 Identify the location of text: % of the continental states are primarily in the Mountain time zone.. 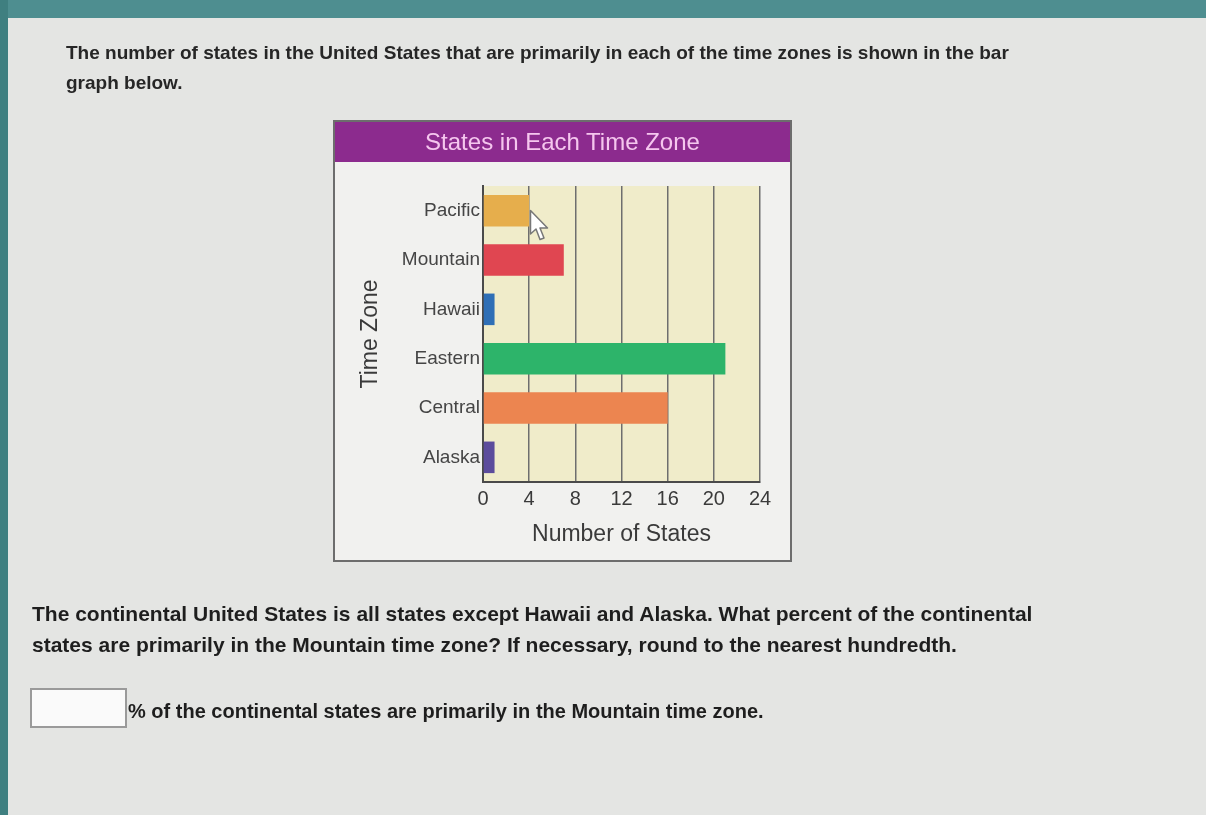
(446, 711).